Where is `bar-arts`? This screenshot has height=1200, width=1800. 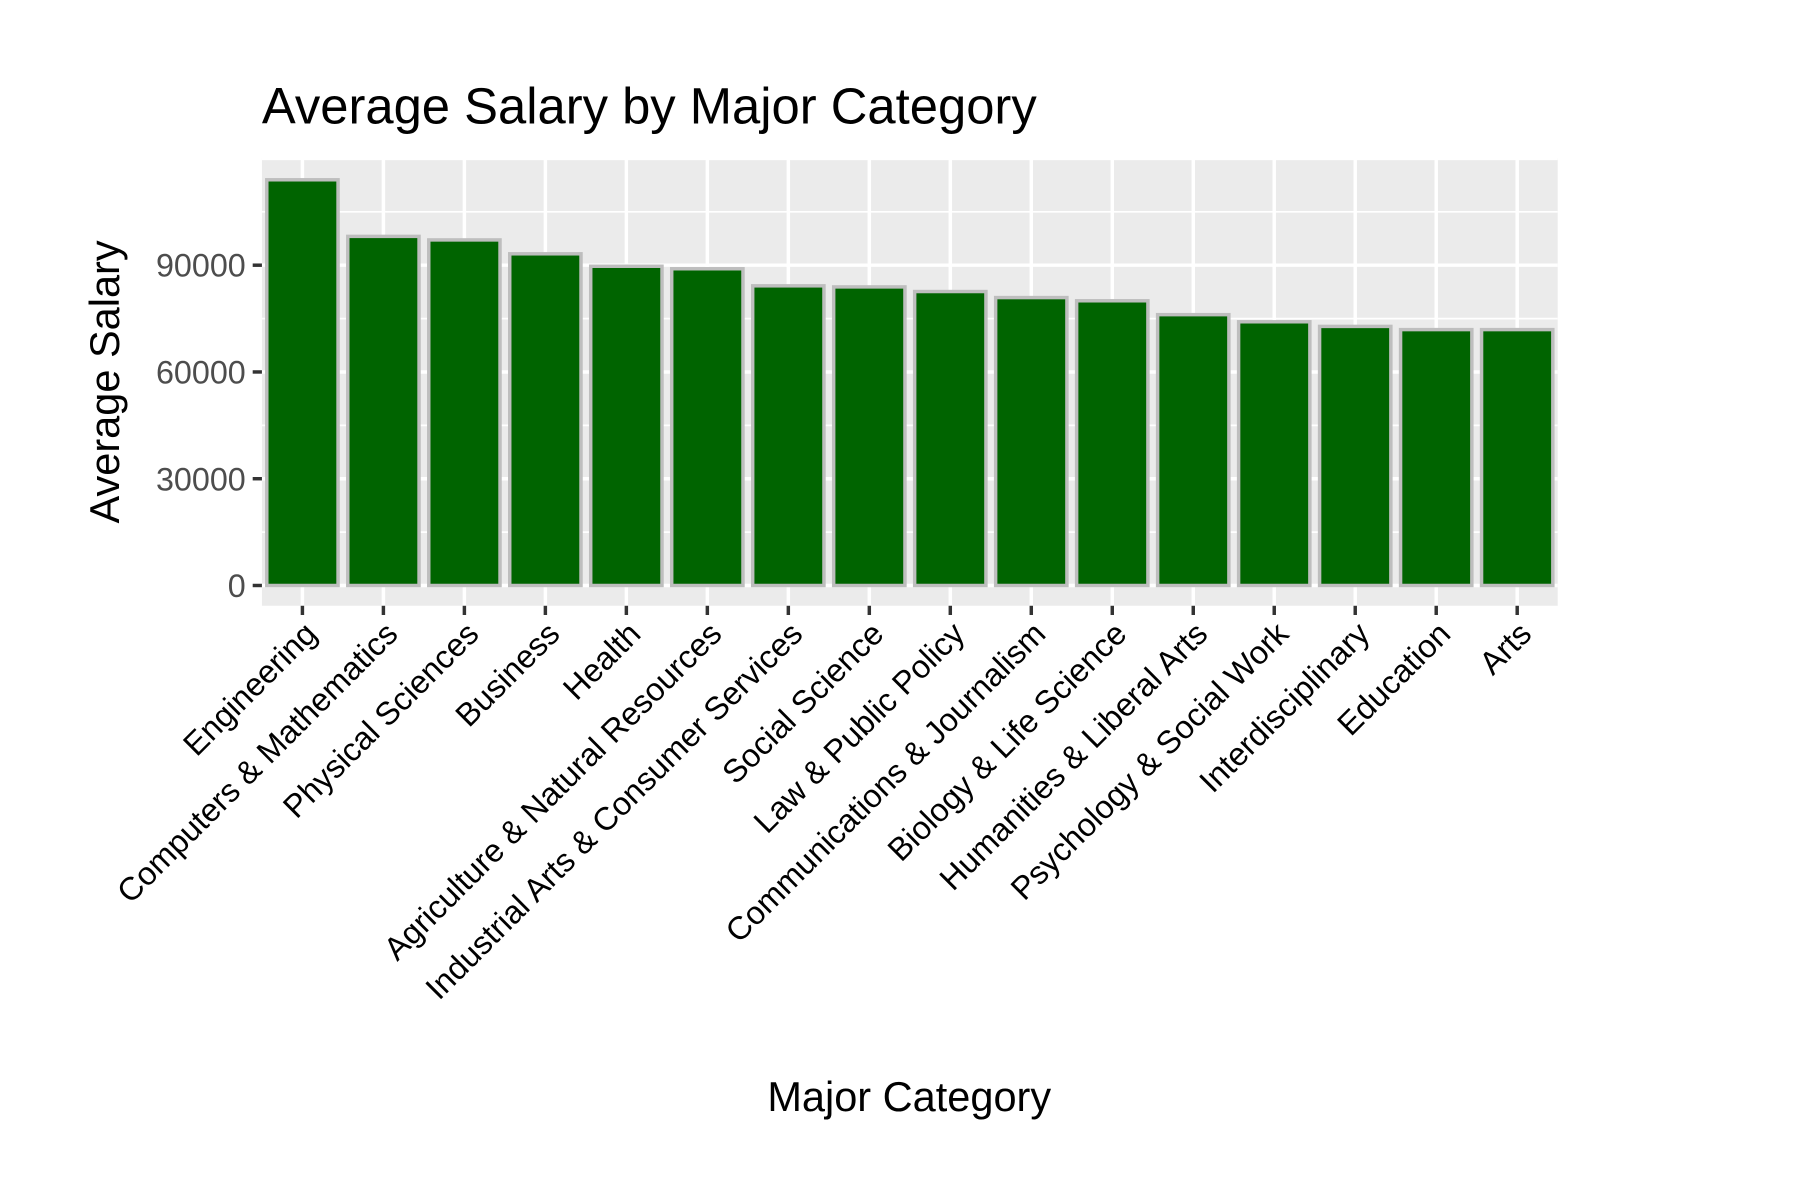 bar-arts is located at coordinates (1517, 457).